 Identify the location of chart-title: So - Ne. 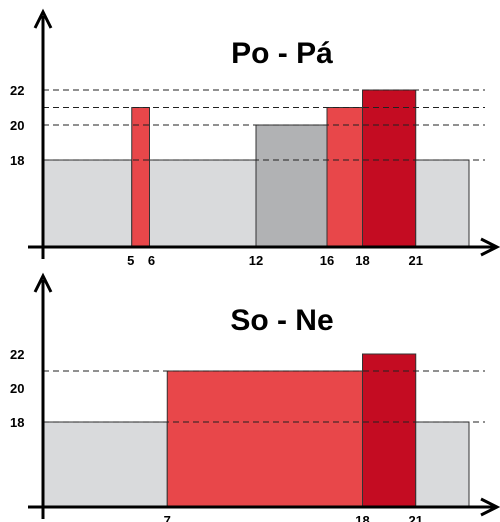
(281, 320).